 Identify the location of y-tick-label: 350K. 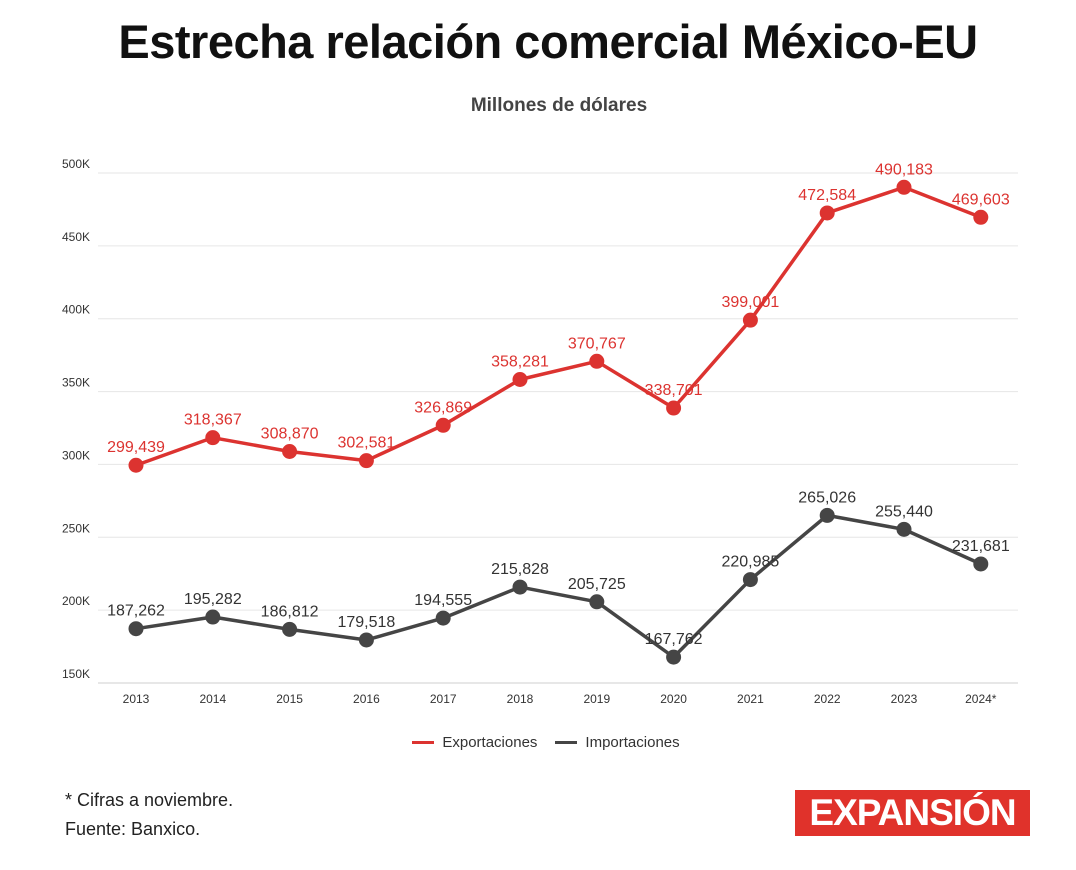
(76, 383).